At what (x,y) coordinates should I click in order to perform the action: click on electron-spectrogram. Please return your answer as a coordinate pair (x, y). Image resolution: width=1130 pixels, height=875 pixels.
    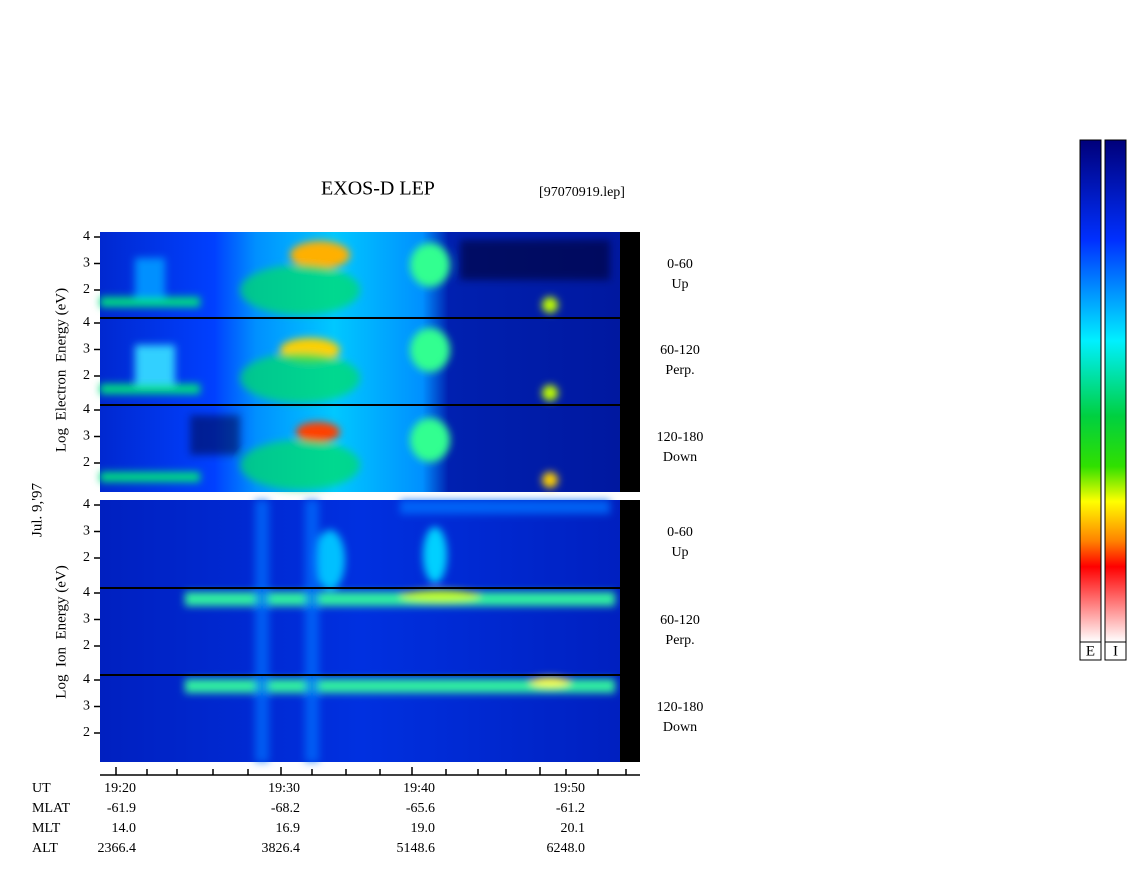
    Looking at the image, I should click on (360, 362).